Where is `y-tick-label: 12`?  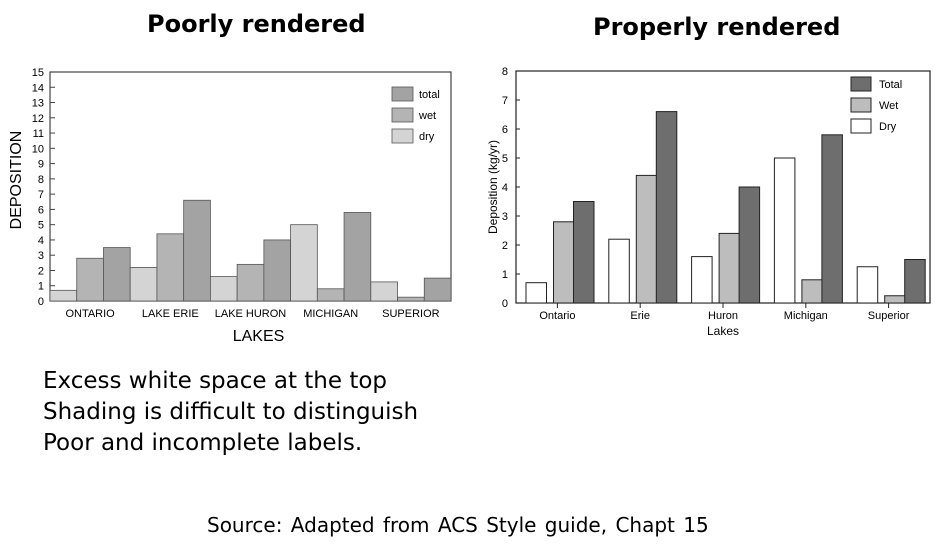 y-tick-label: 12 is located at coordinates (38, 119).